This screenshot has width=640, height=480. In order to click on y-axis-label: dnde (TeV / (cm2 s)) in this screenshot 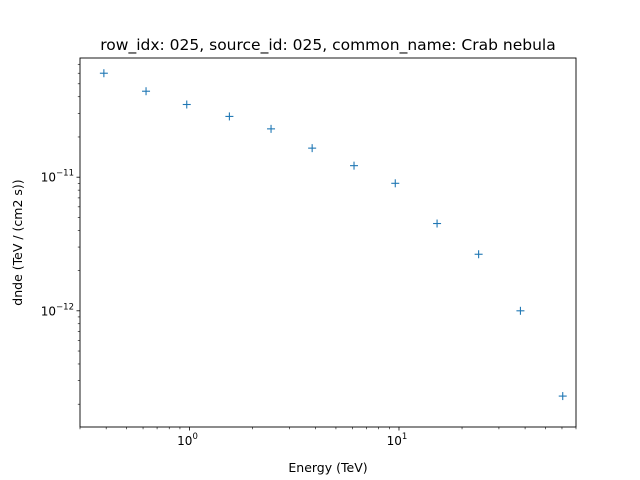, I will do `click(17, 242)`.